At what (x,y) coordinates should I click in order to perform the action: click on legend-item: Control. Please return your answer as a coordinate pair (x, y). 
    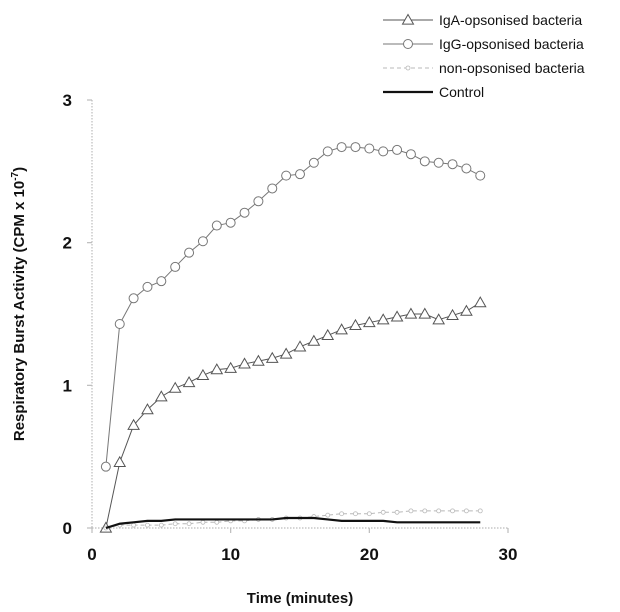
    Looking at the image, I should click on (433, 92).